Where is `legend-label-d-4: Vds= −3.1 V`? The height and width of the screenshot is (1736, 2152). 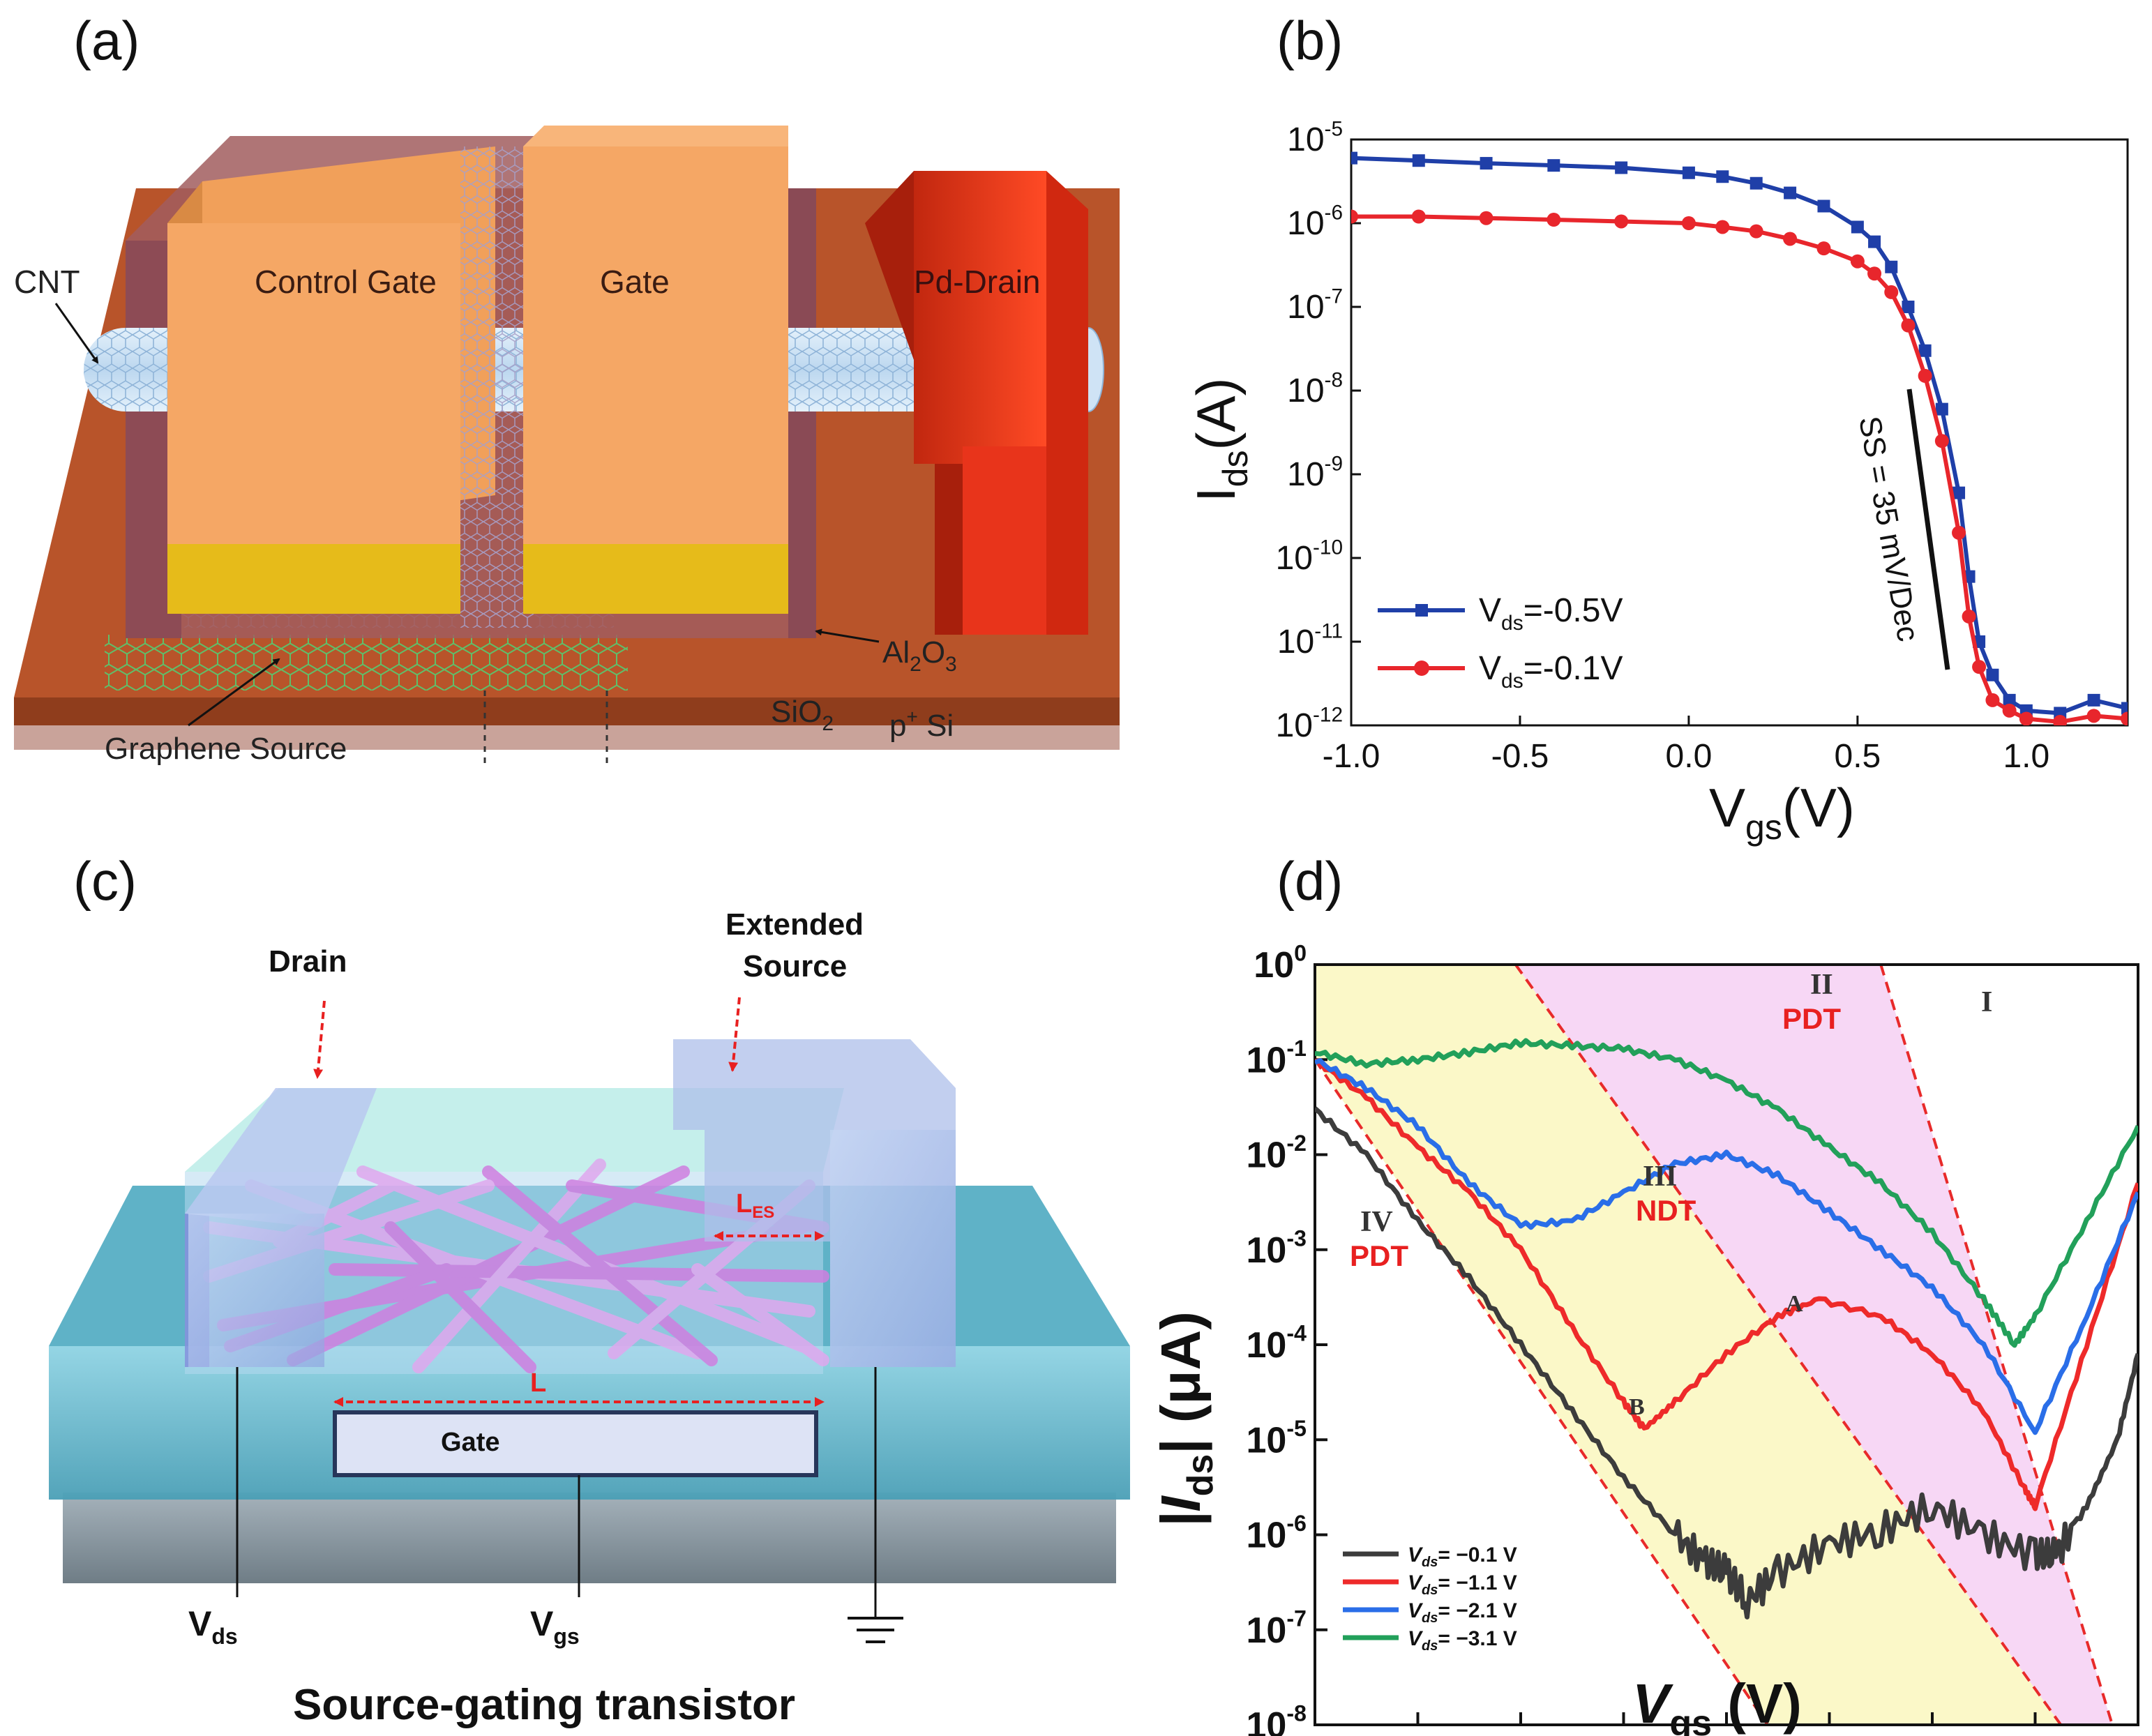 legend-label-d-4: Vds= −3.1 V is located at coordinates (1463, 1640).